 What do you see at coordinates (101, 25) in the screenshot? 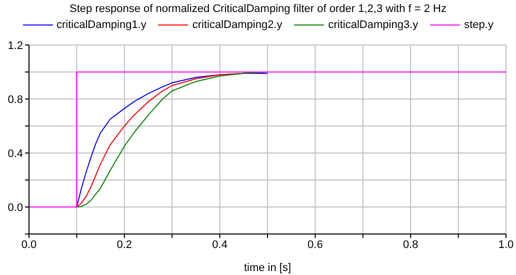
I see `legend-label: criticalDamping1.y` at bounding box center [101, 25].